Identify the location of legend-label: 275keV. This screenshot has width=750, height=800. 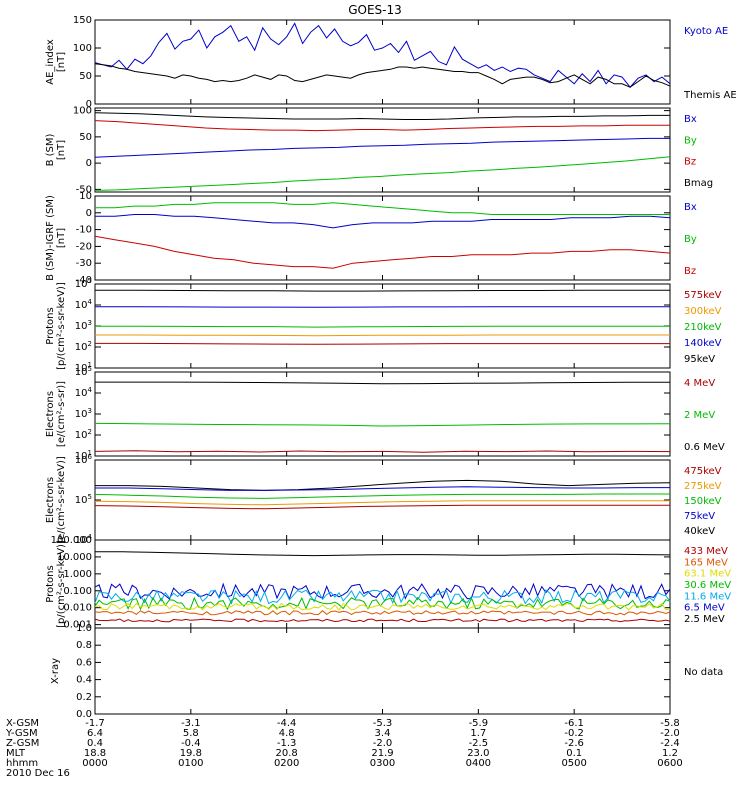
(703, 486).